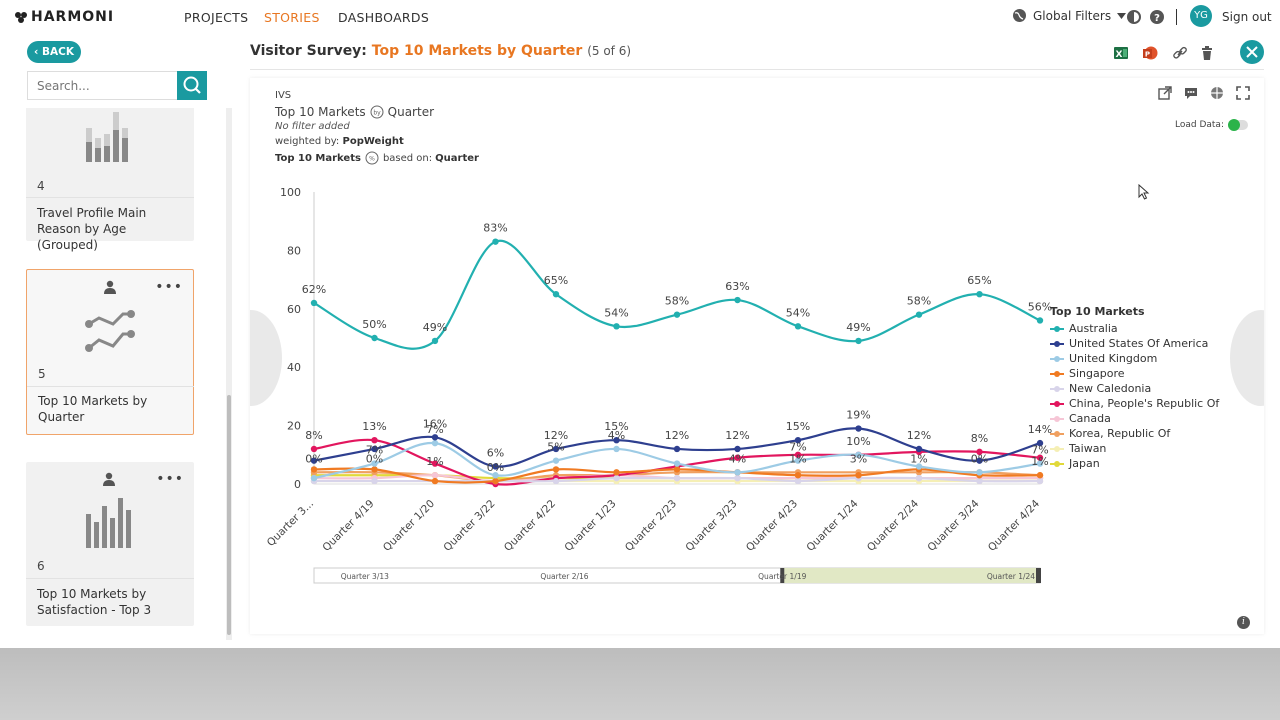 The height and width of the screenshot is (720, 1280). What do you see at coordinates (64, 17) in the screenshot?
I see `app-logo: HARMONI` at bounding box center [64, 17].